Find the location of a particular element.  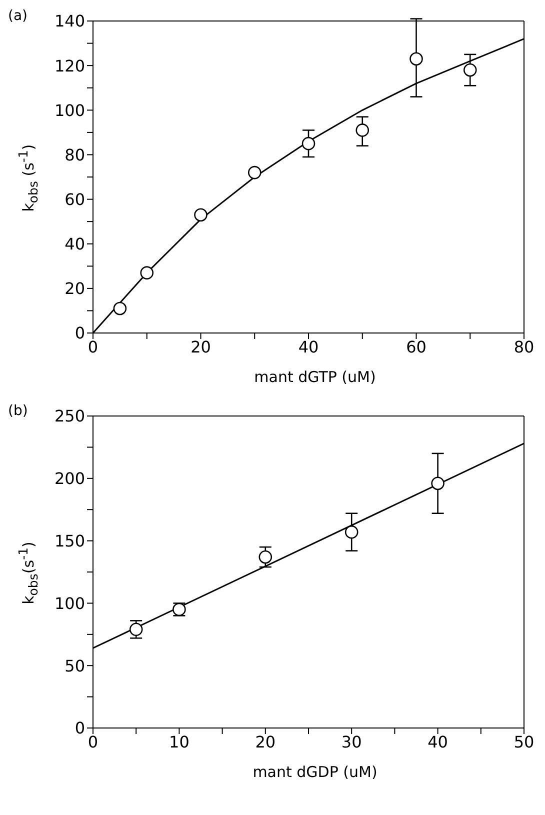

y-tick-label: 40 is located at coordinates (74, 244).